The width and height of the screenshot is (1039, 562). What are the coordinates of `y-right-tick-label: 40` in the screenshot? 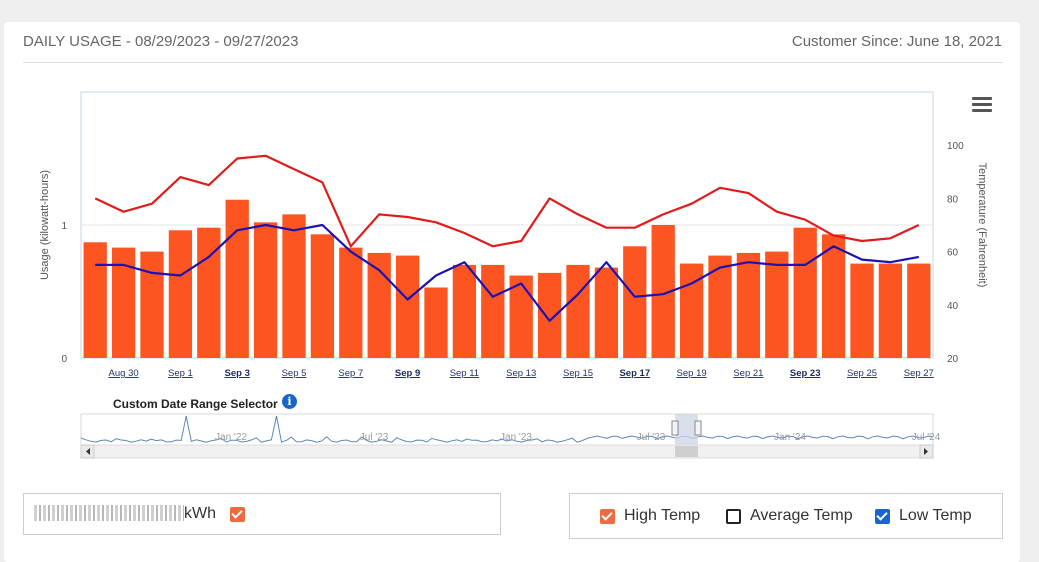 It's located at (953, 306).